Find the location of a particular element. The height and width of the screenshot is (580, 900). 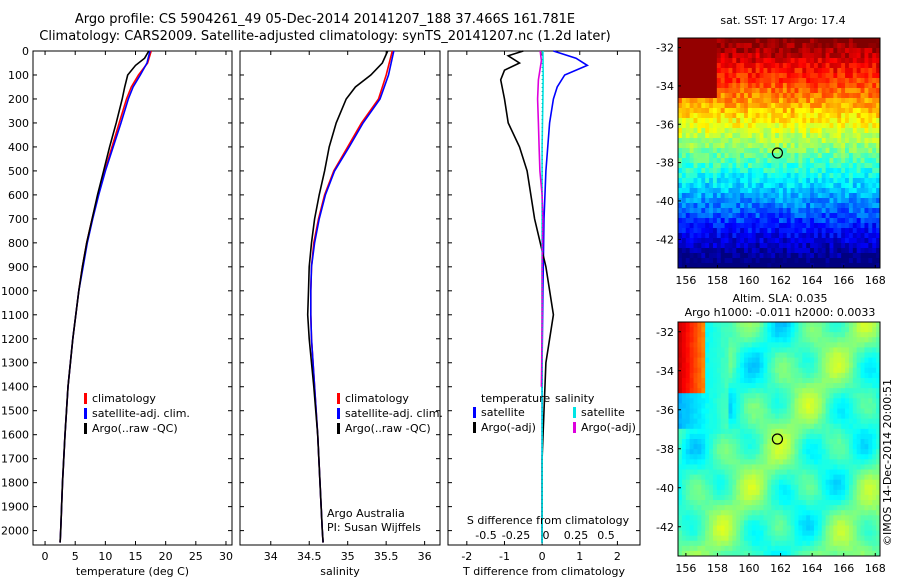

map-3-pixels is located at coordinates (779, 153).